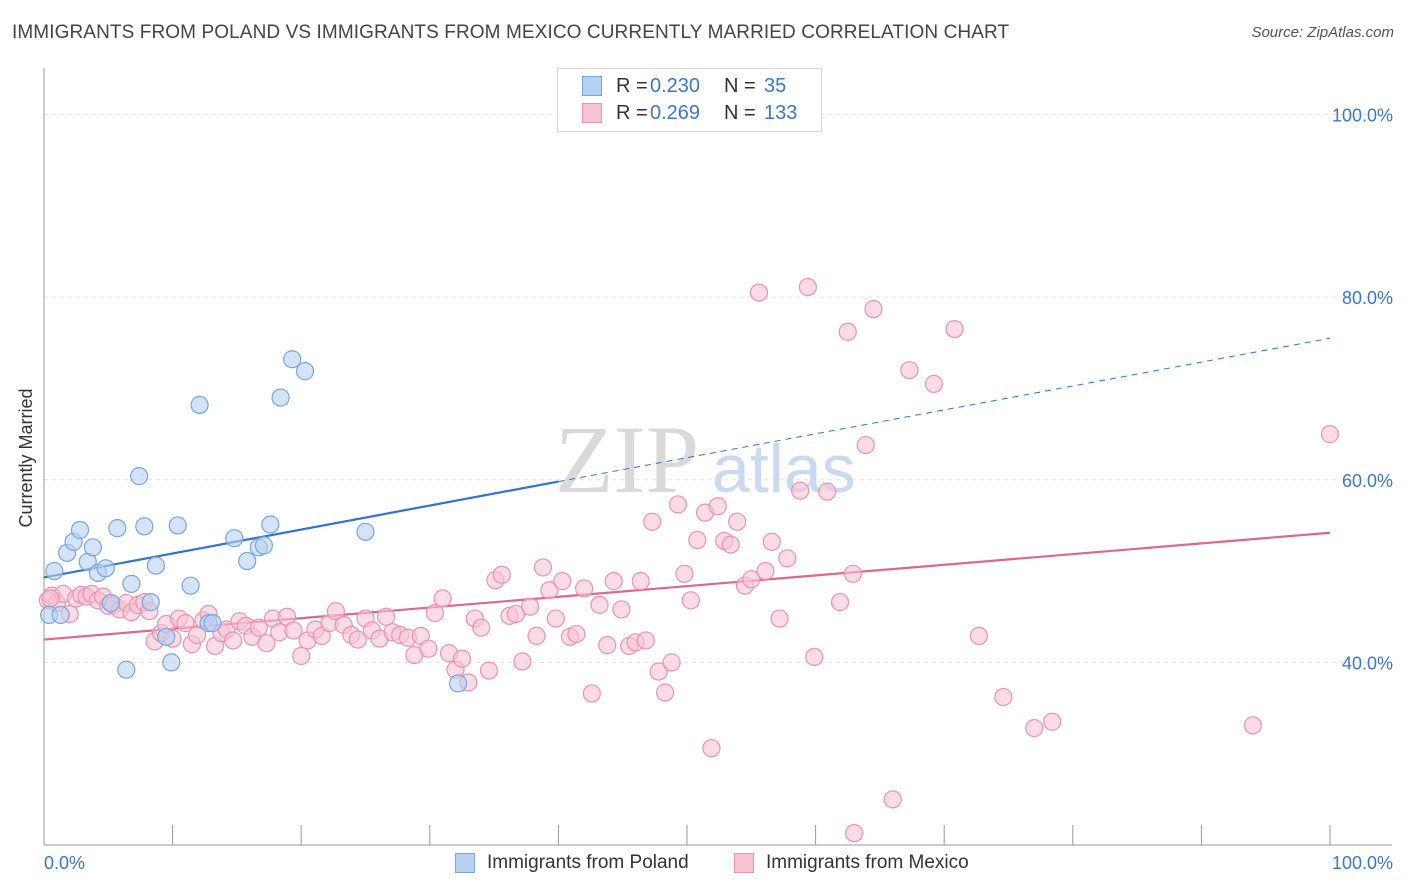 The height and width of the screenshot is (892, 1406). I want to click on legend-label: Immigrants from Poland, so click(588, 862).